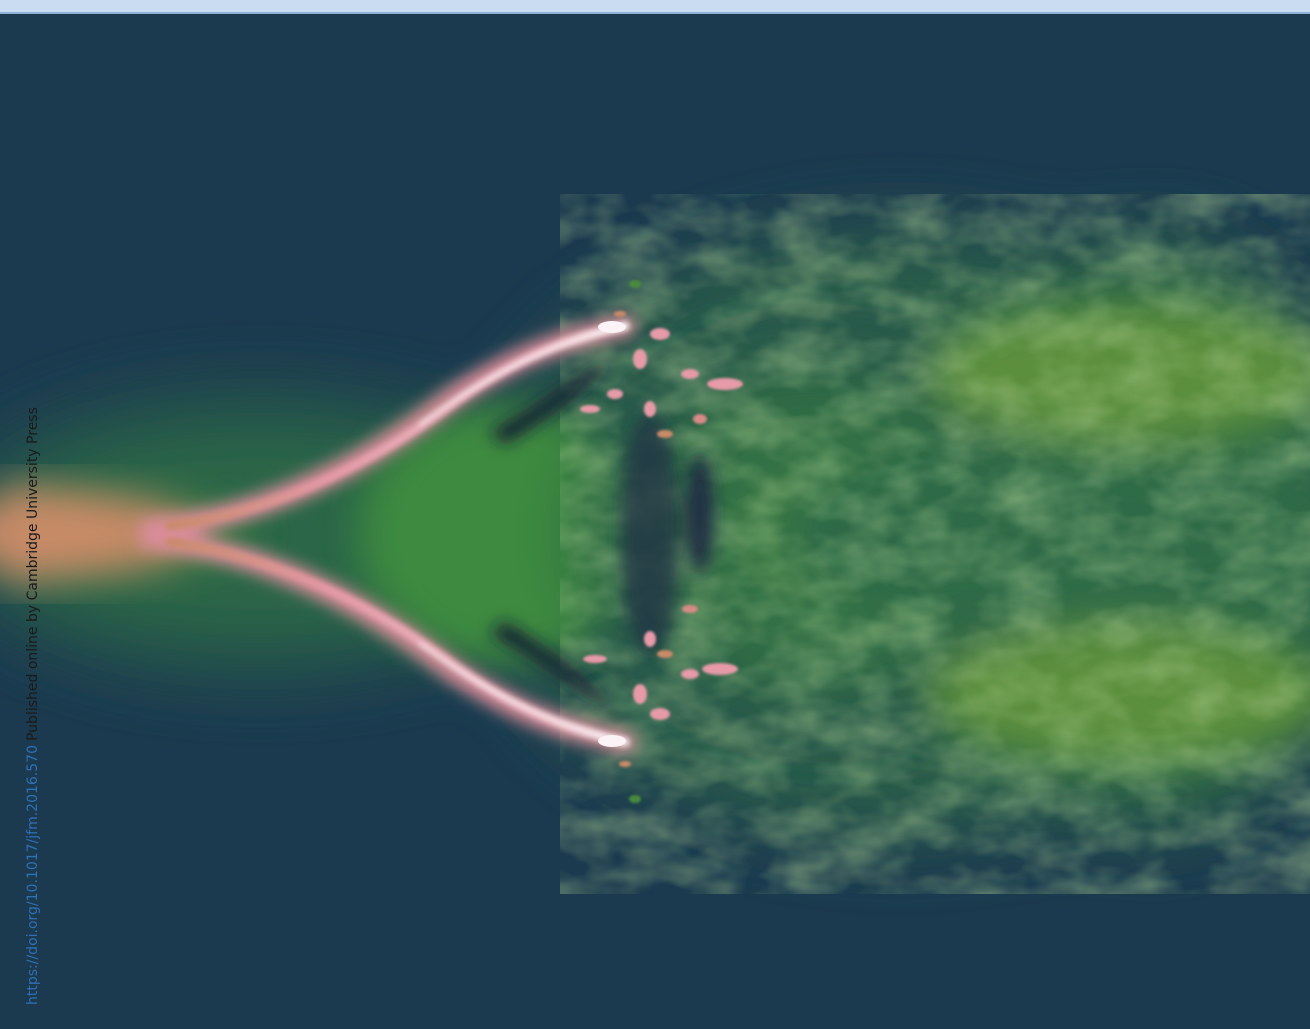  Describe the element at coordinates (397, 642) in the screenshot. I see `lower-shear-layer` at that location.